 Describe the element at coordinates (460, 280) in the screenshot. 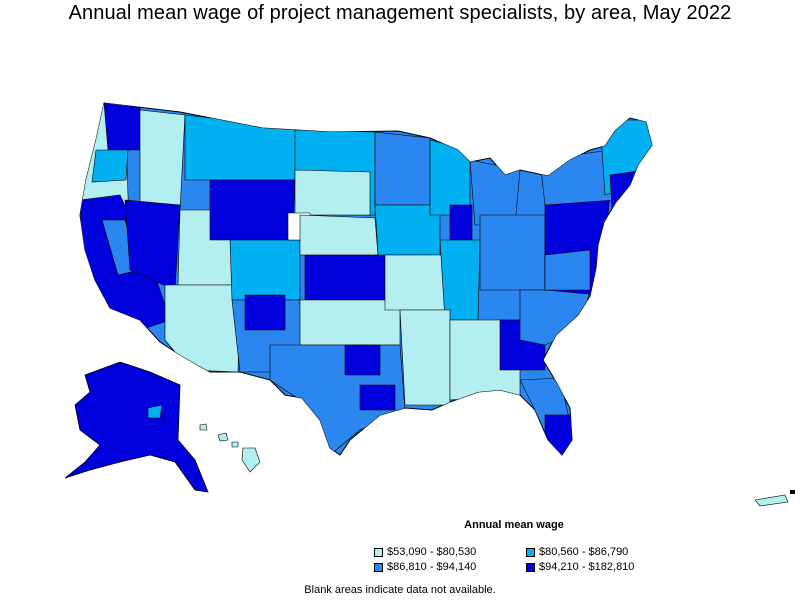

I see `region-illinois` at that location.